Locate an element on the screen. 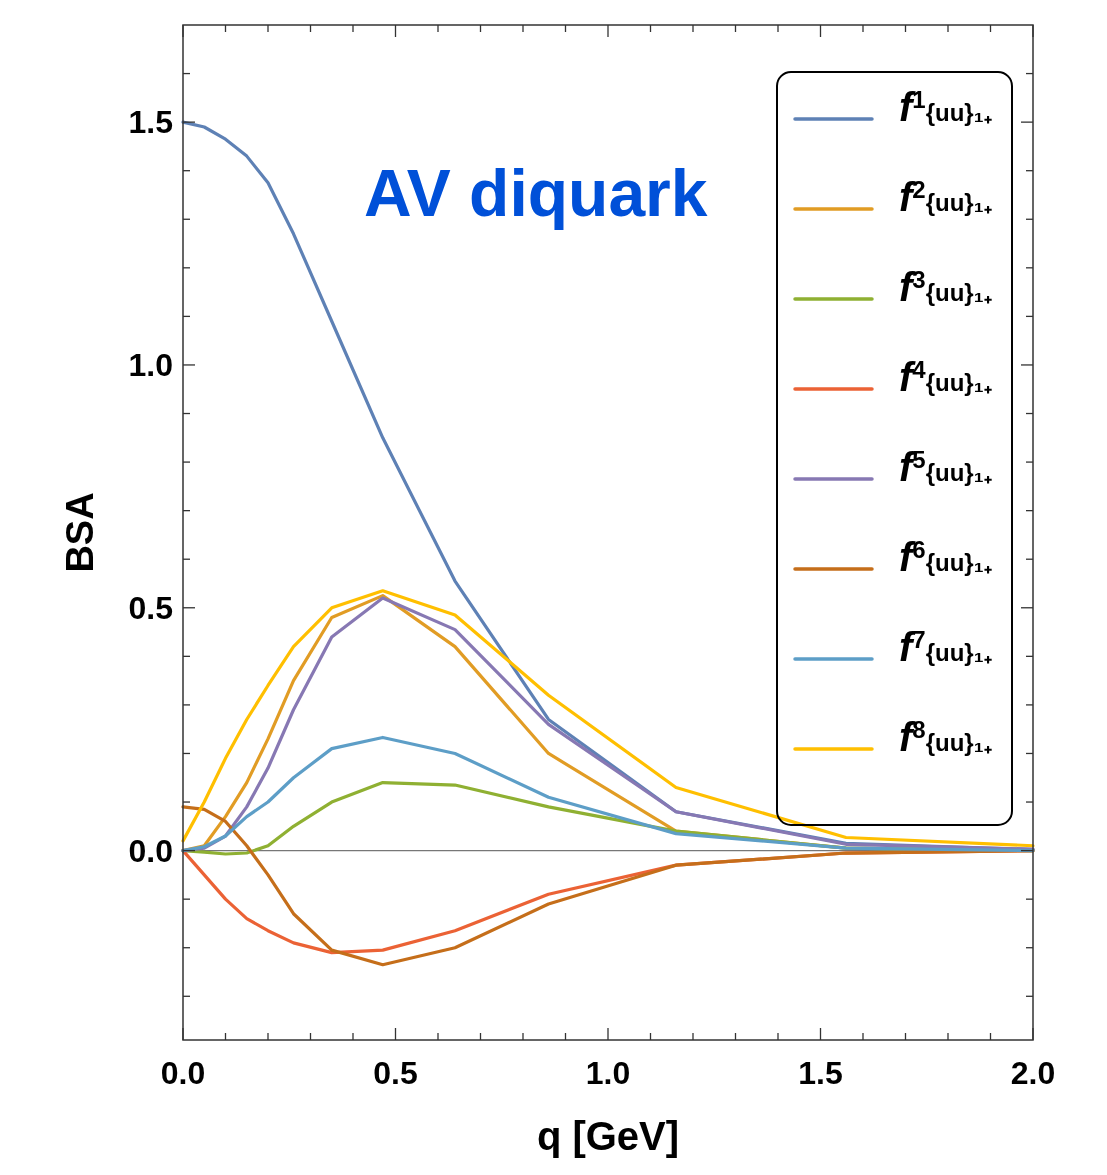  legend-label: f$^{2}${uu}₁₊ is located at coordinates (945, 197).